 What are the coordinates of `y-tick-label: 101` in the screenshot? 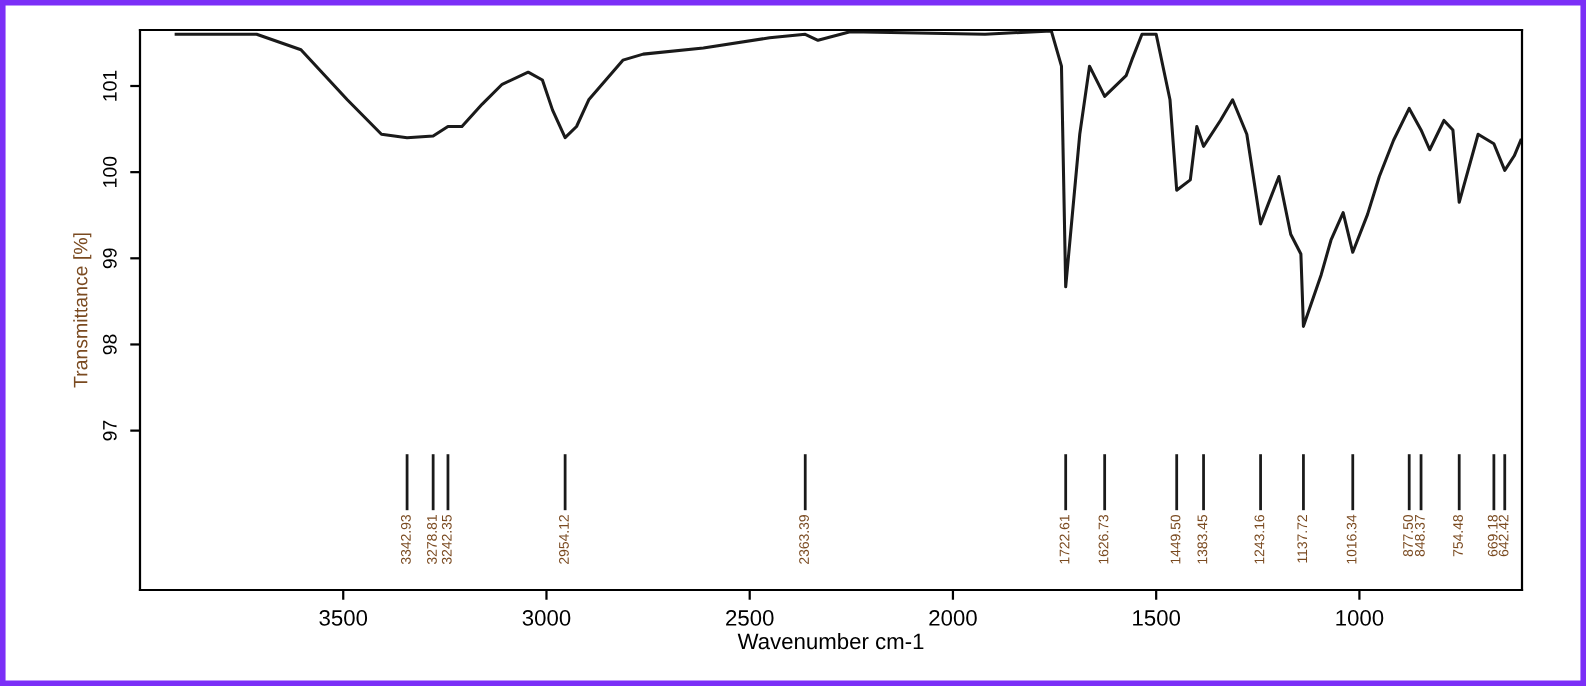 It's located at (109, 85).